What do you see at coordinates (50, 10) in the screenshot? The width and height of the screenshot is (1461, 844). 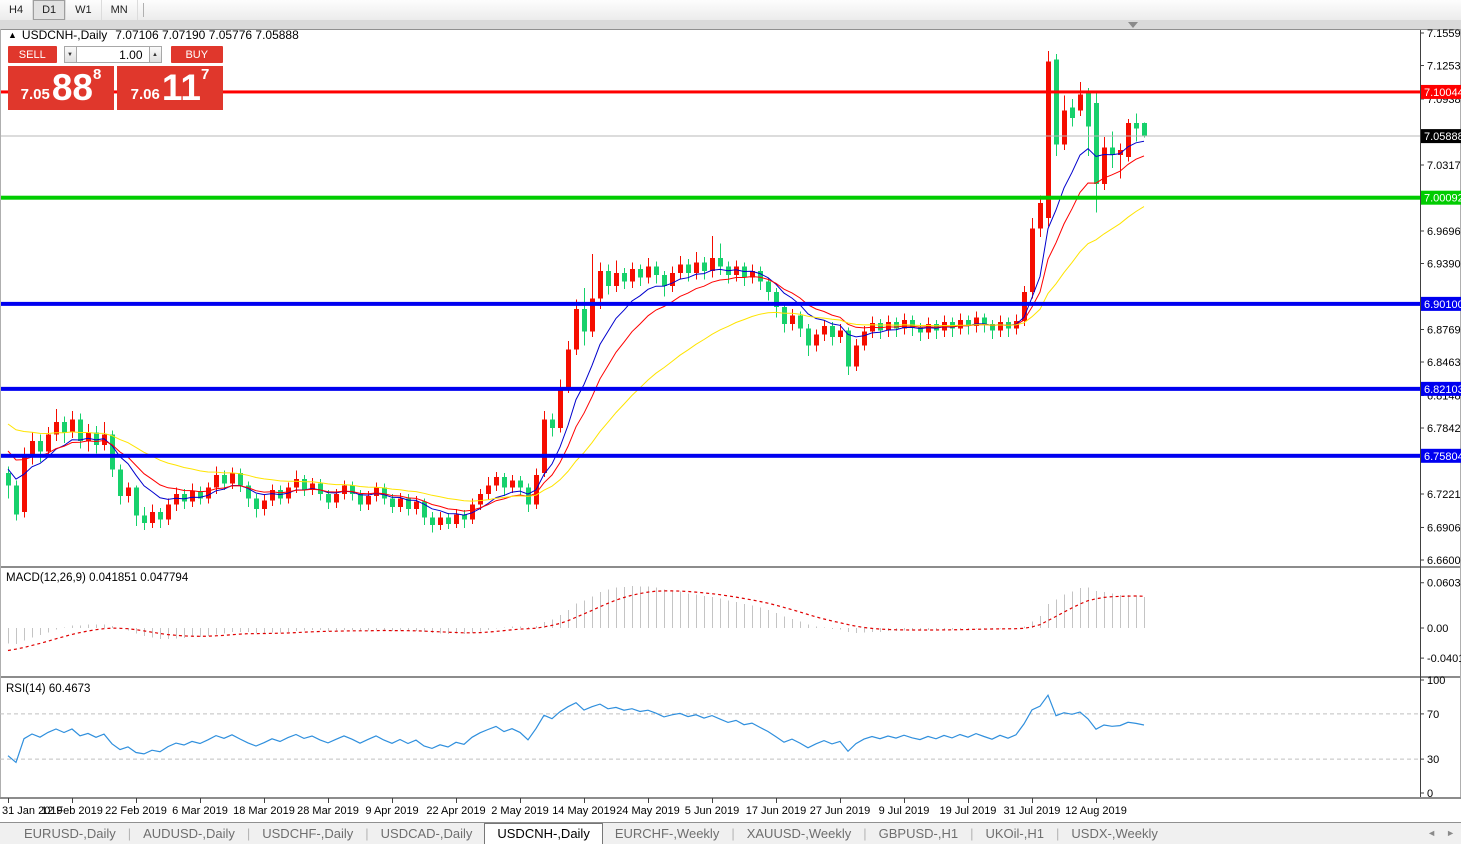 I see `timeframe-button-d1: D1` at bounding box center [50, 10].